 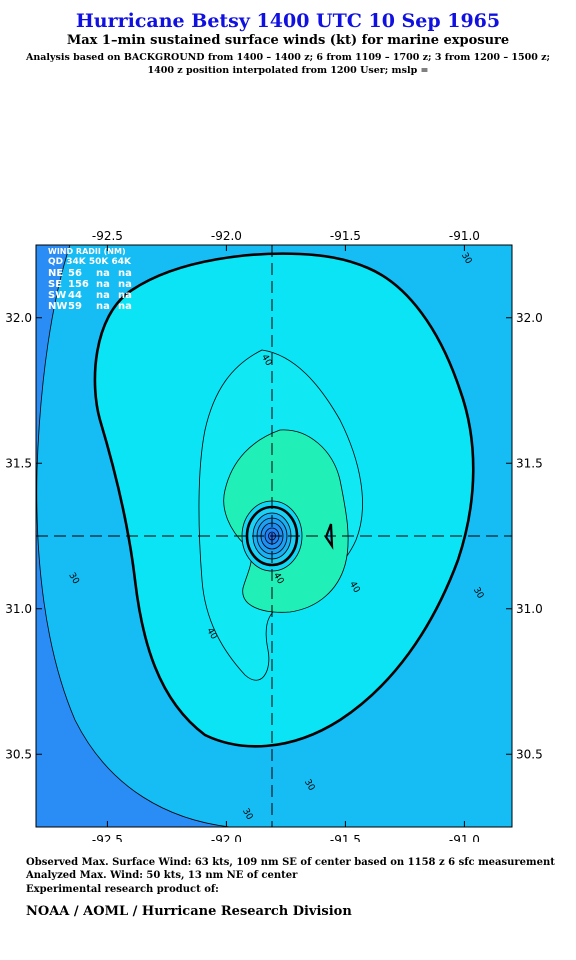 I want to click on radii-quadrant: SW, so click(x=57, y=295).